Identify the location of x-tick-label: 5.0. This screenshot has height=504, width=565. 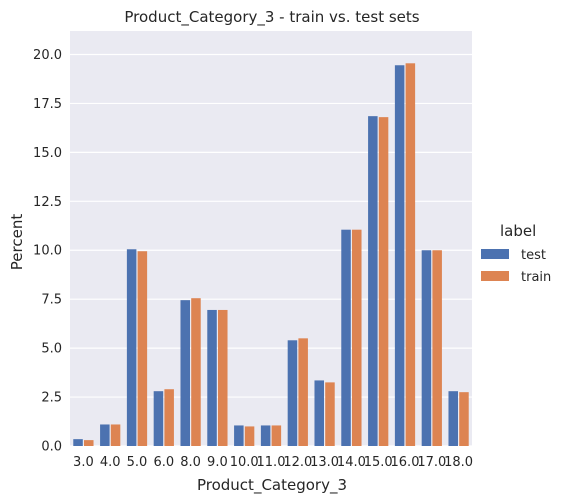
(137, 462).